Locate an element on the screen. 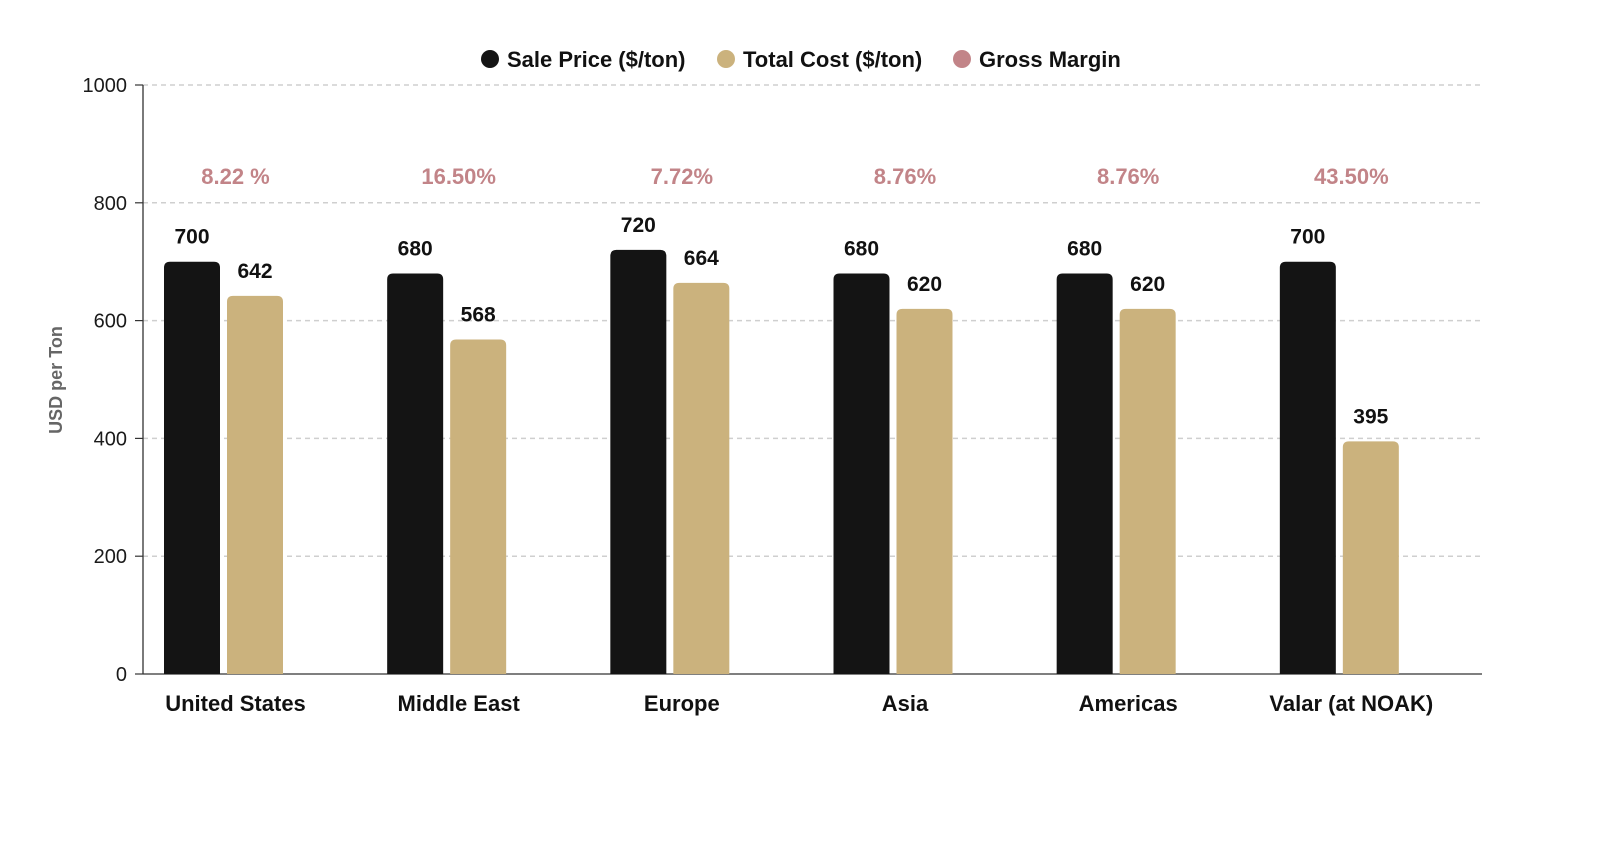  y-tick-label: 1000 is located at coordinates (105, 86).